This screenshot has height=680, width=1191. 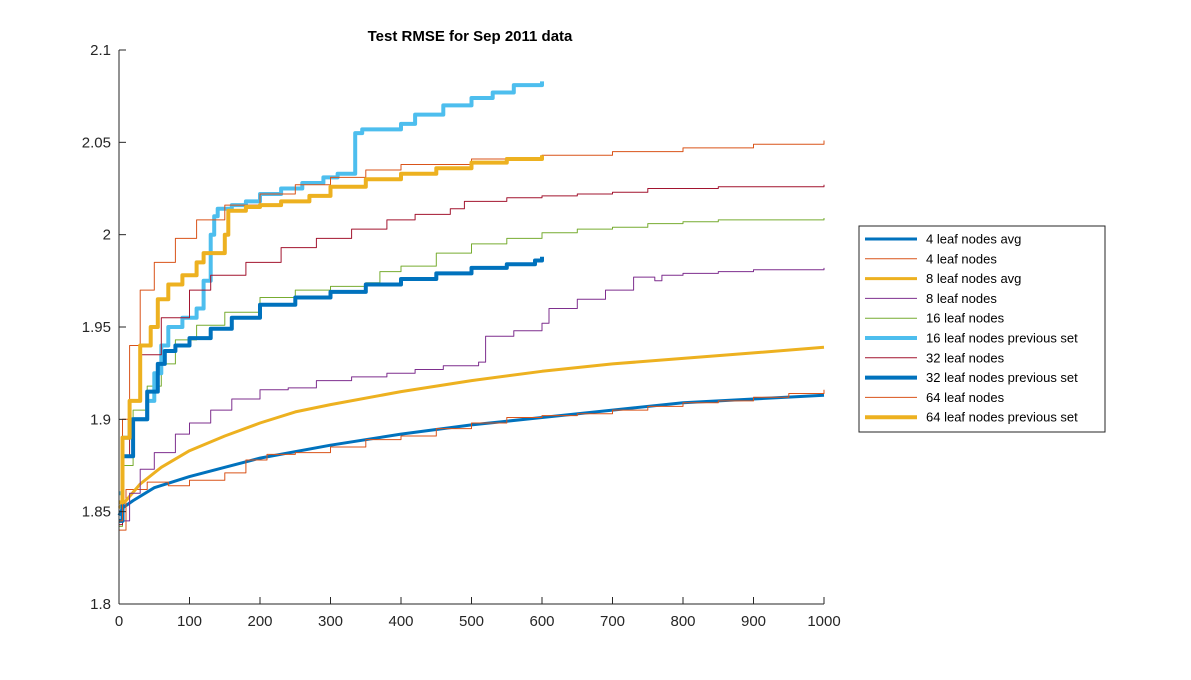 What do you see at coordinates (965, 357) in the screenshot?
I see `legend-entry: 32 leaf nodes` at bounding box center [965, 357].